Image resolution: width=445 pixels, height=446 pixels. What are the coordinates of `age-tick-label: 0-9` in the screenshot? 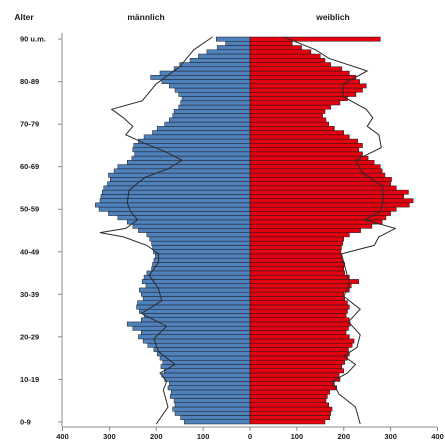 It's located at (25, 421).